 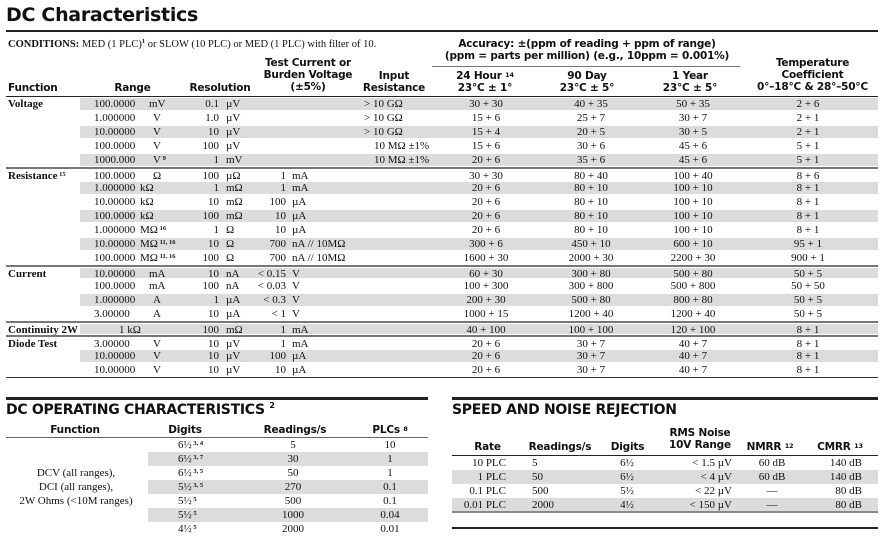 What do you see at coordinates (390, 459) in the screenshot?
I see `plcs-value: 1` at bounding box center [390, 459].